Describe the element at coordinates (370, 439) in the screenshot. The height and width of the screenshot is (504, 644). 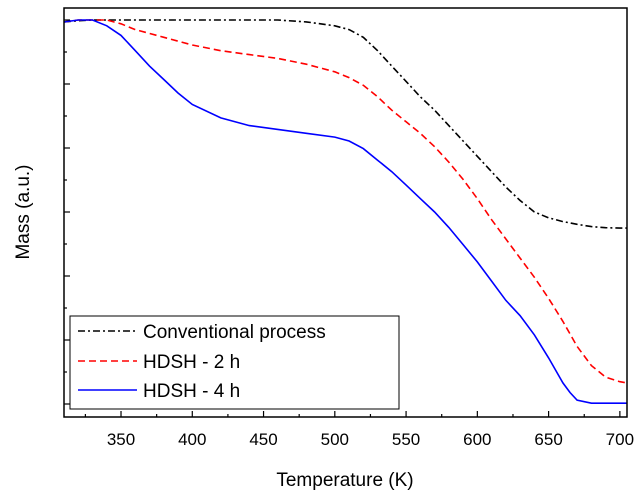
I see `x-tick-labels: 350 400 450 500 550 600 650 700` at that location.